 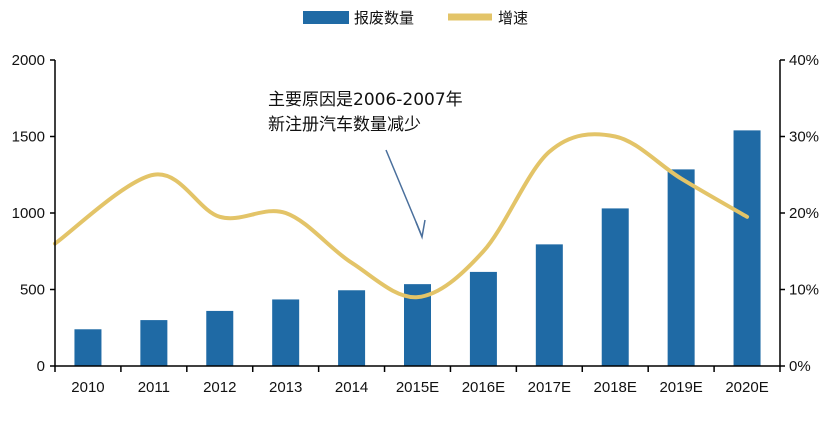 What do you see at coordinates (804, 60) in the screenshot?
I see `right-tick-label: 40%` at bounding box center [804, 60].